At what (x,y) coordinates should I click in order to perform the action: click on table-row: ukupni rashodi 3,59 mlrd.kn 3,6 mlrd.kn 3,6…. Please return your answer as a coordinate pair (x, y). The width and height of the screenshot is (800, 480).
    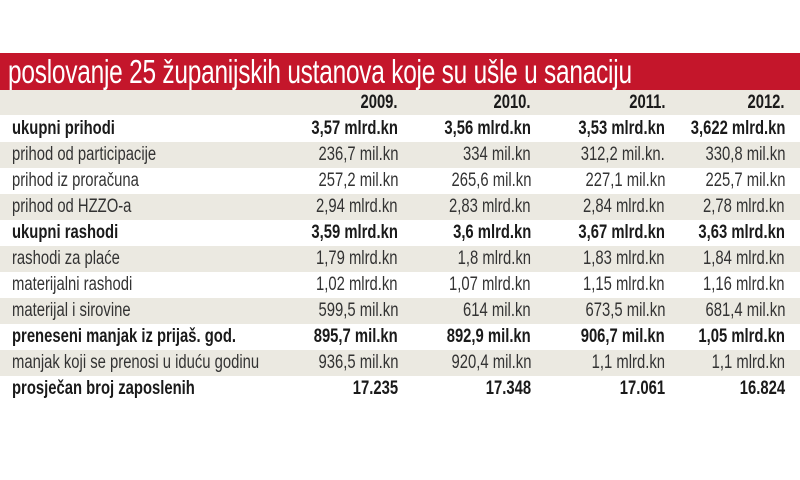
    Looking at the image, I should click on (400, 233).